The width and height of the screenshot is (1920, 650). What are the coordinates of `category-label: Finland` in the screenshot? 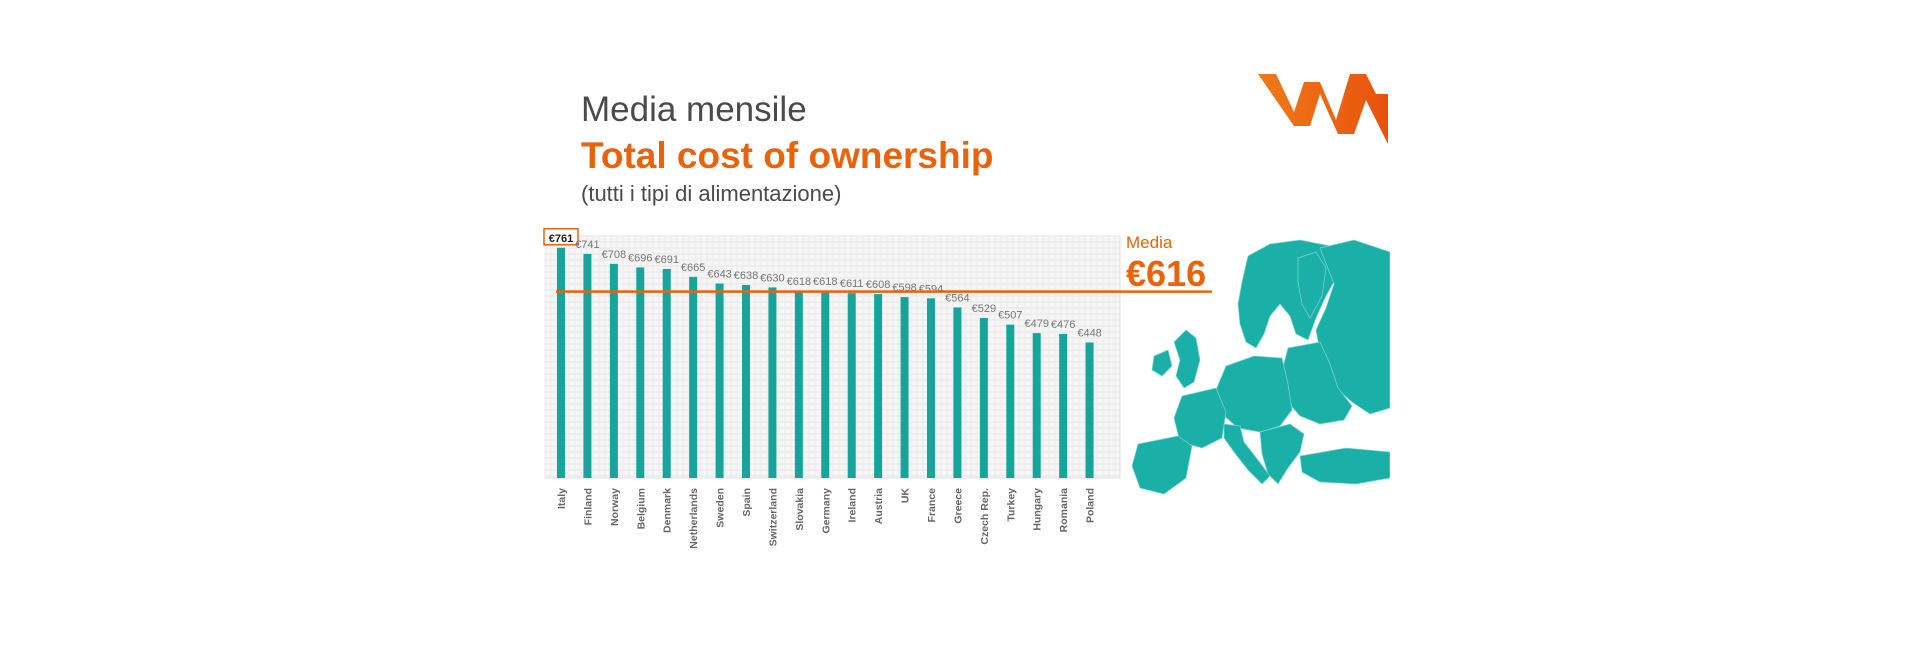 It's located at (588, 506).